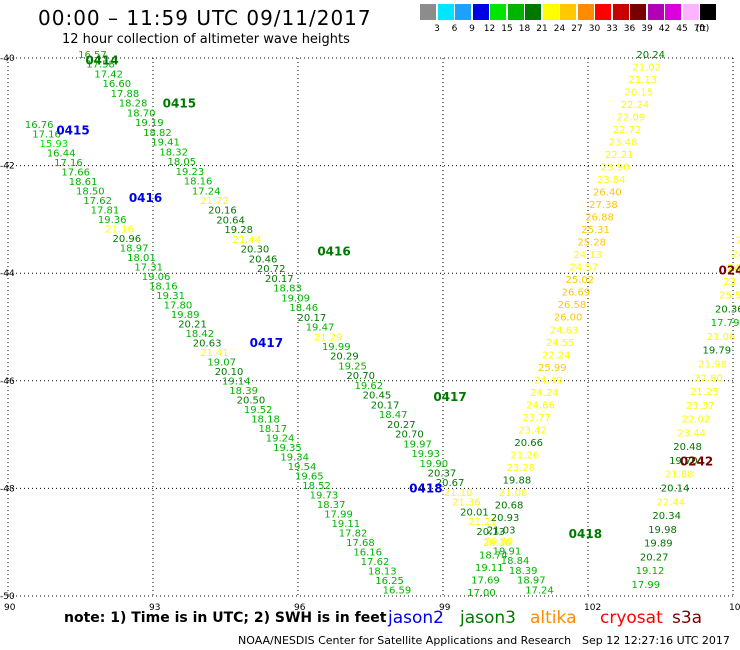 The image size is (740, 650). What do you see at coordinates (263, 259) in the screenshot?
I see `swh-value: 20.46` at bounding box center [263, 259].